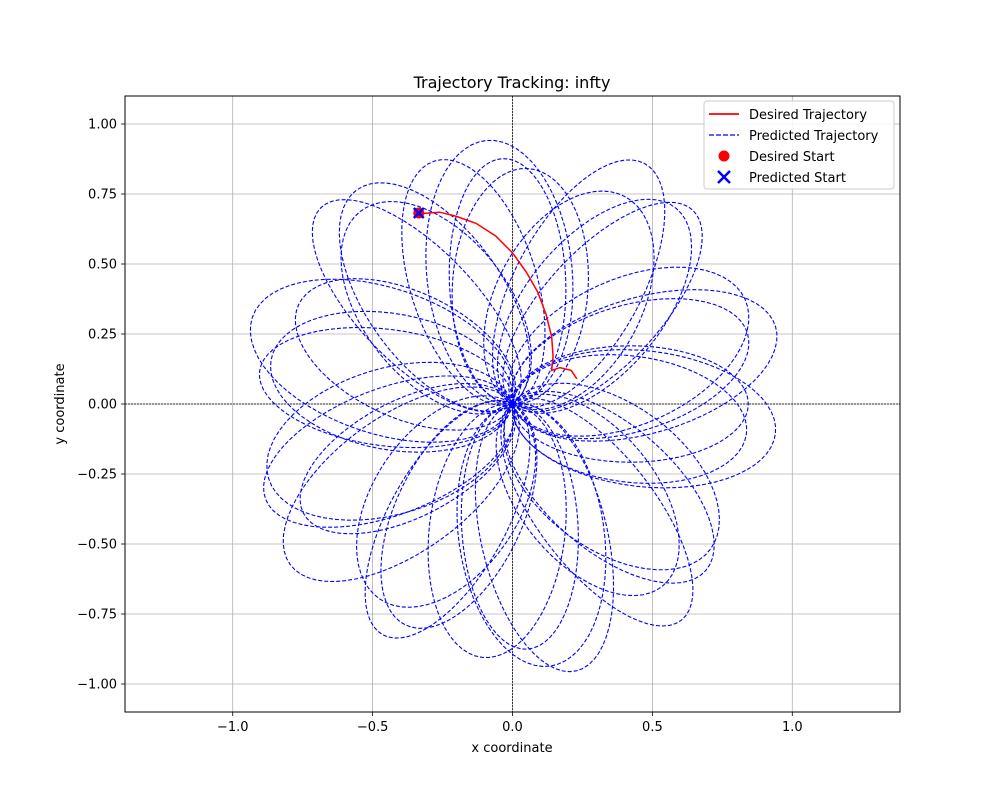 The width and height of the screenshot is (1000, 804). Describe the element at coordinates (102, 265) in the screenshot. I see `y-tick-label: 0.50` at that location.